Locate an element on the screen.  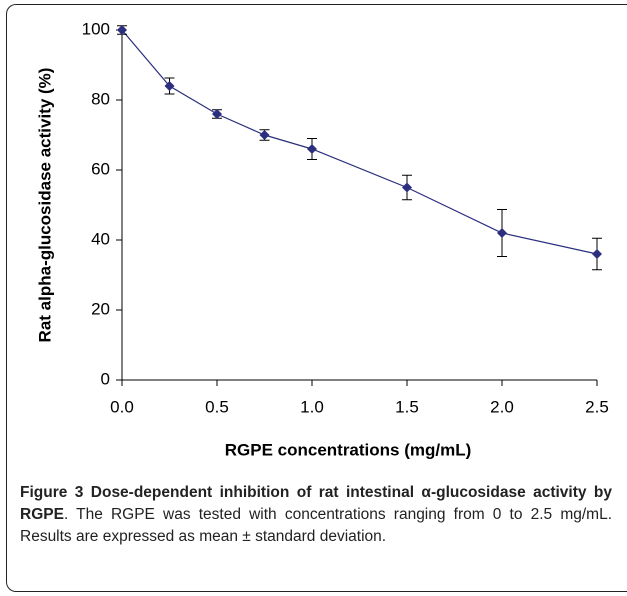
x-tick-label: 1.0 is located at coordinates (312, 406).